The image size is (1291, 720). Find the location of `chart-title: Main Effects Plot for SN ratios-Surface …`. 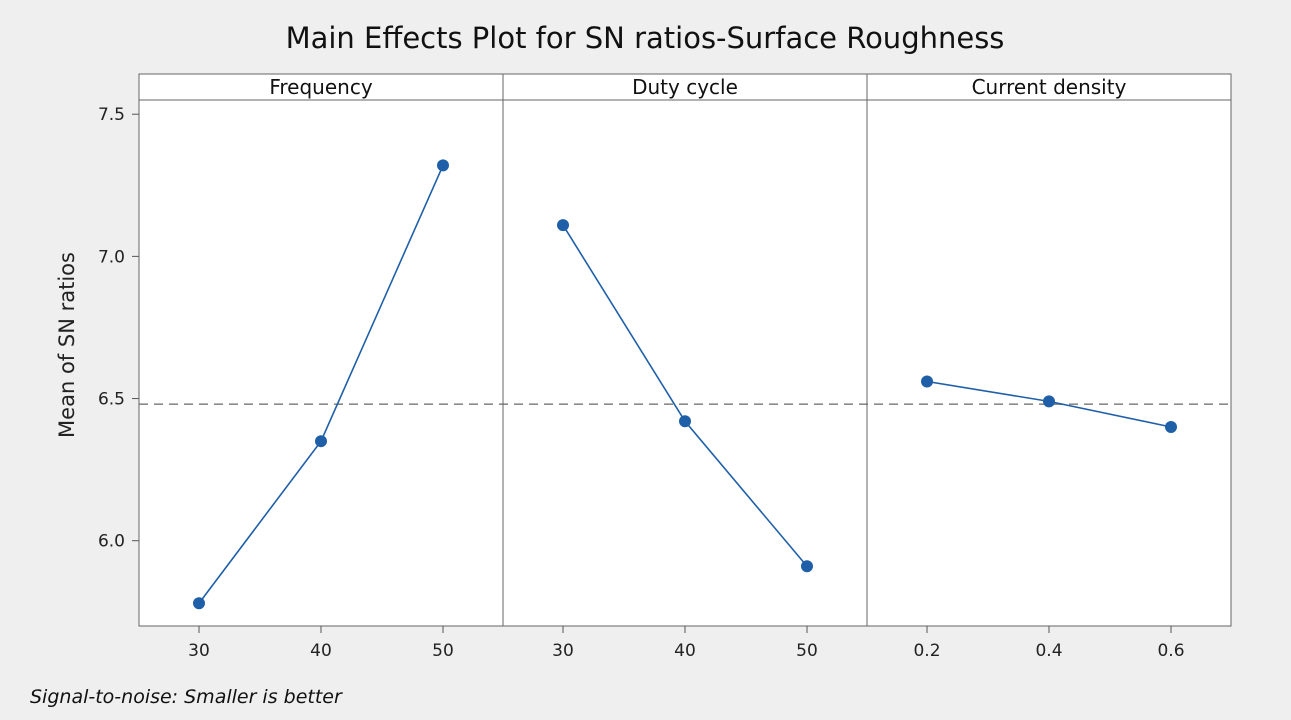

chart-title: Main Effects Plot for SN ratios-Surface … is located at coordinates (645, 38).